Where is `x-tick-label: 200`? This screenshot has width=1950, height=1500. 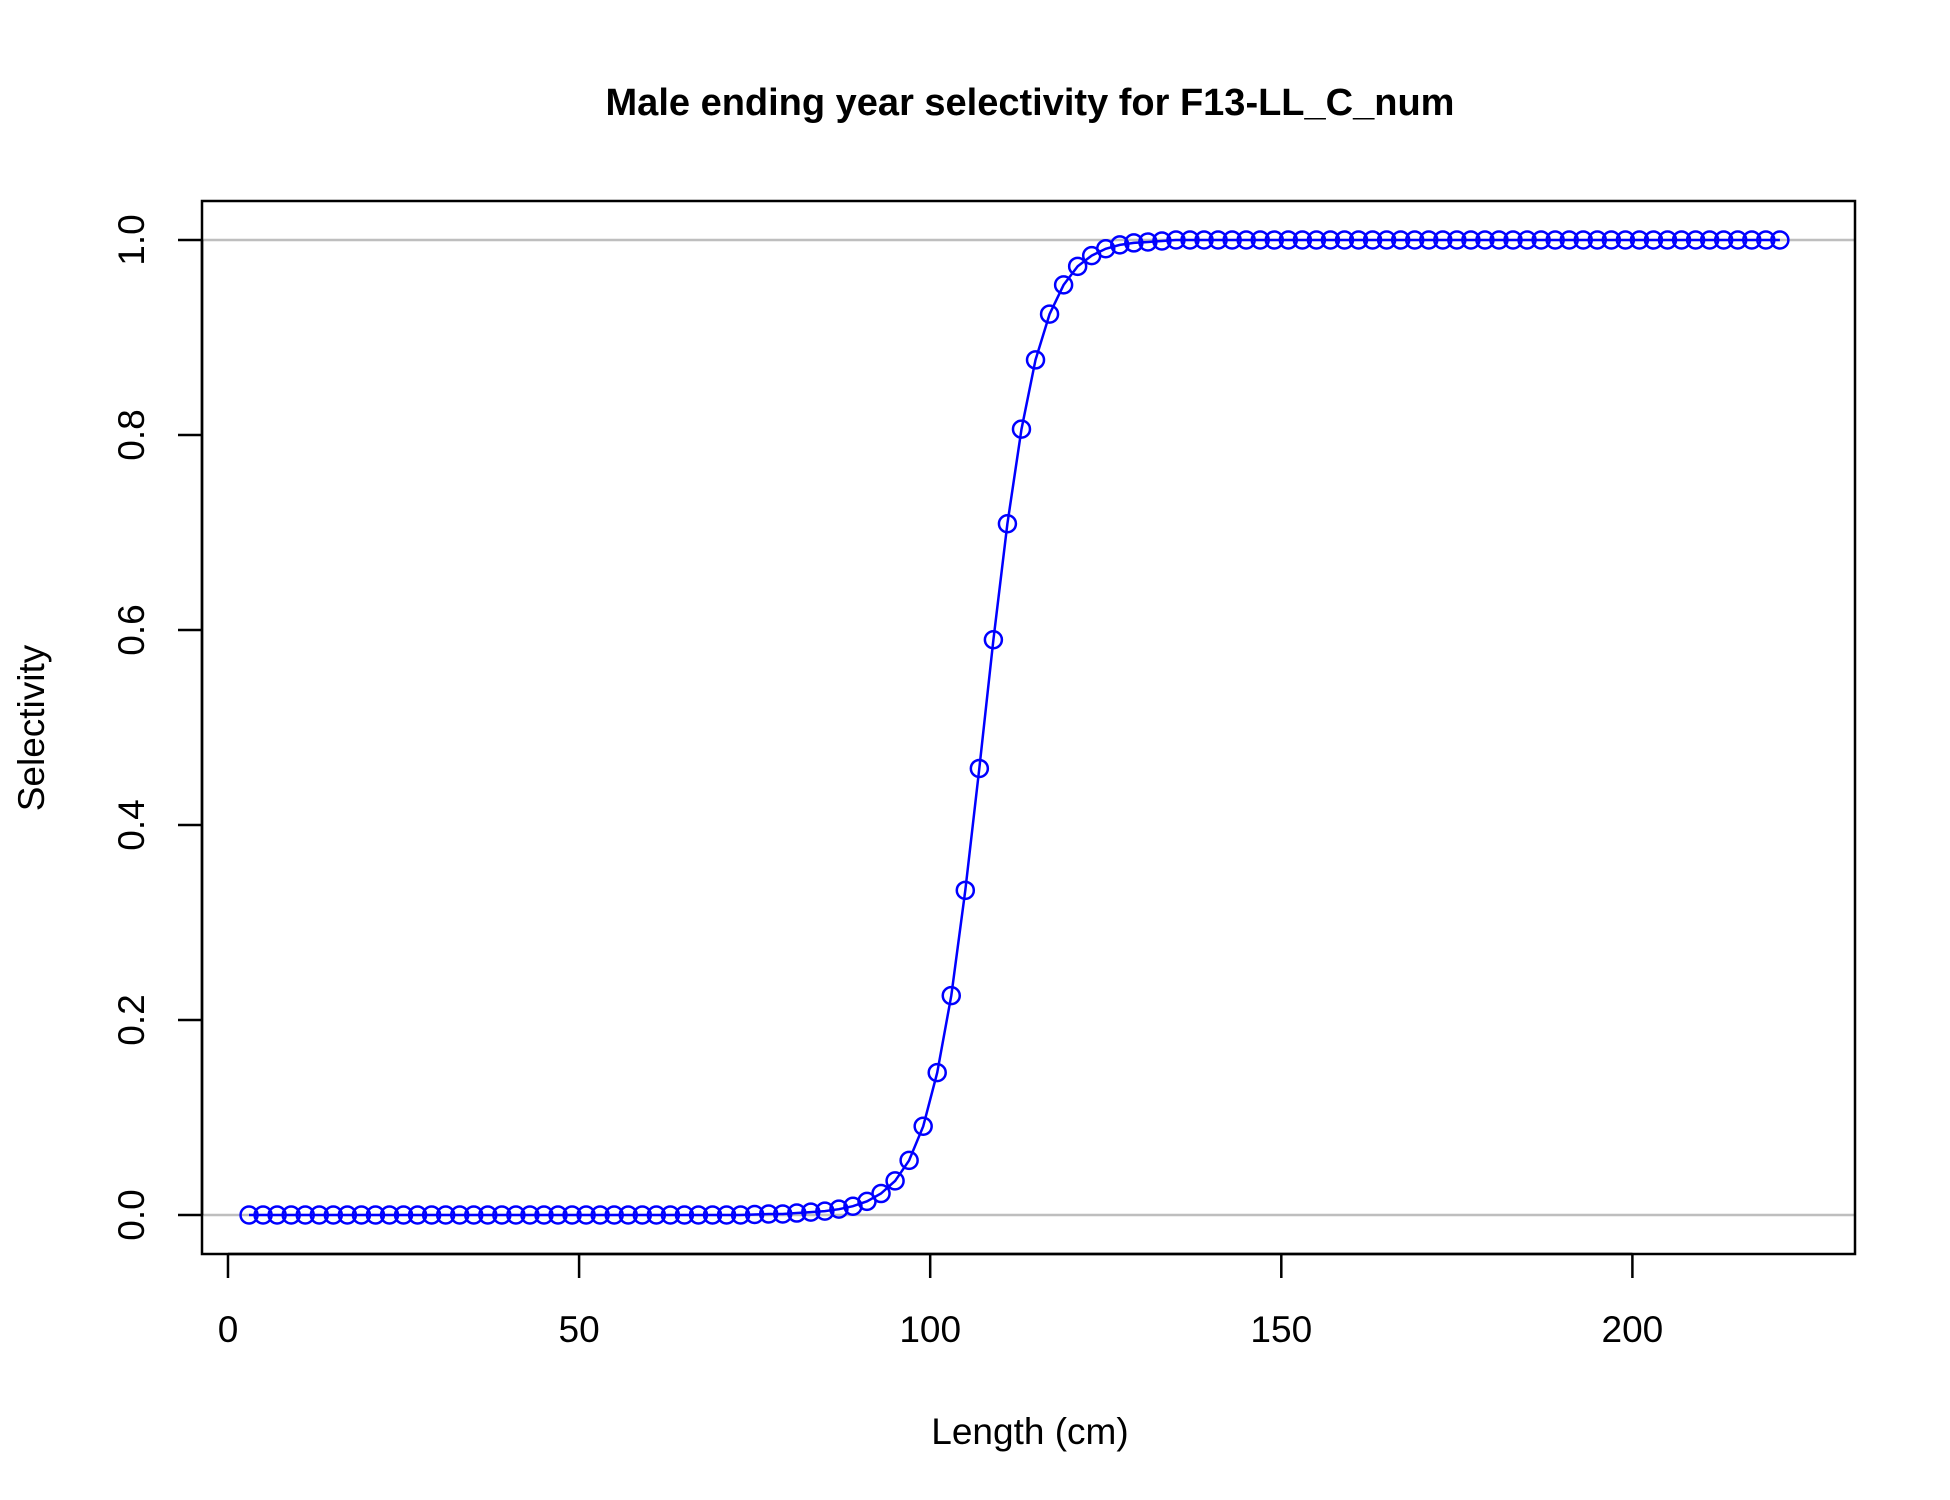
x-tick-label: 200 is located at coordinates (1633, 1329).